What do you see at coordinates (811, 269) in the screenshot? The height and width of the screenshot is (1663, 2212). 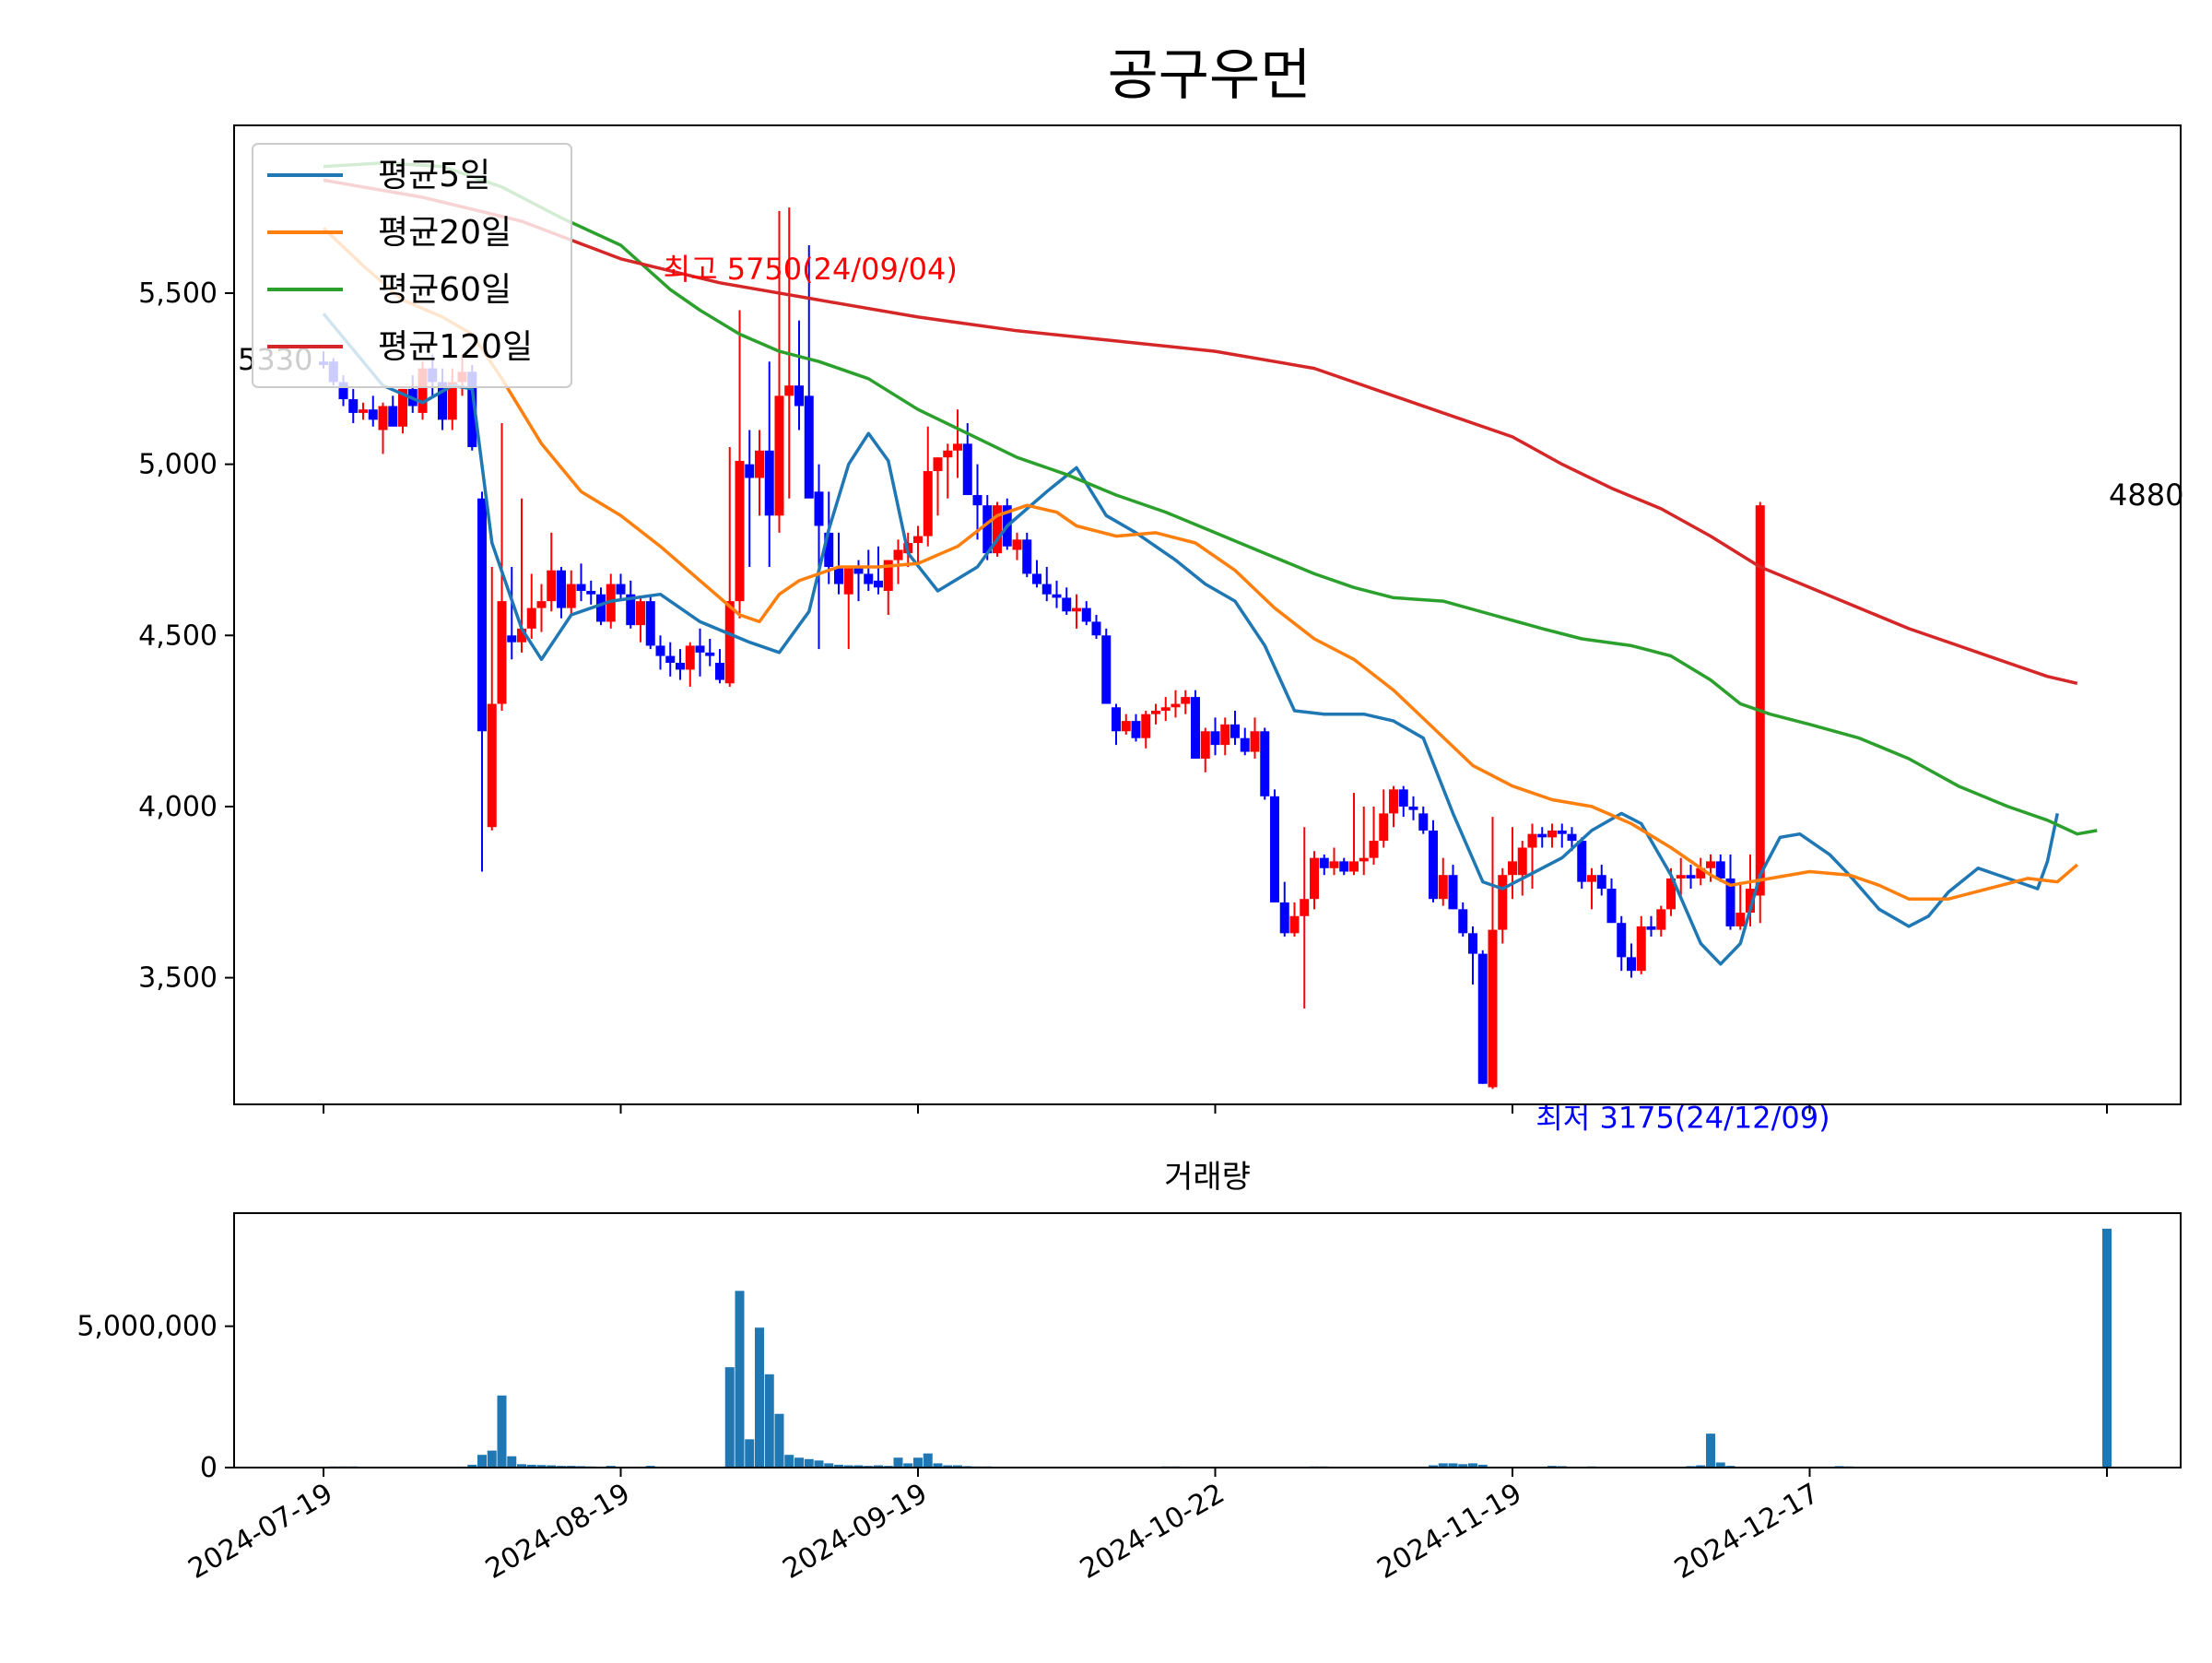 I see `high-annotation: 최고 5750(24/09/04)` at bounding box center [811, 269].